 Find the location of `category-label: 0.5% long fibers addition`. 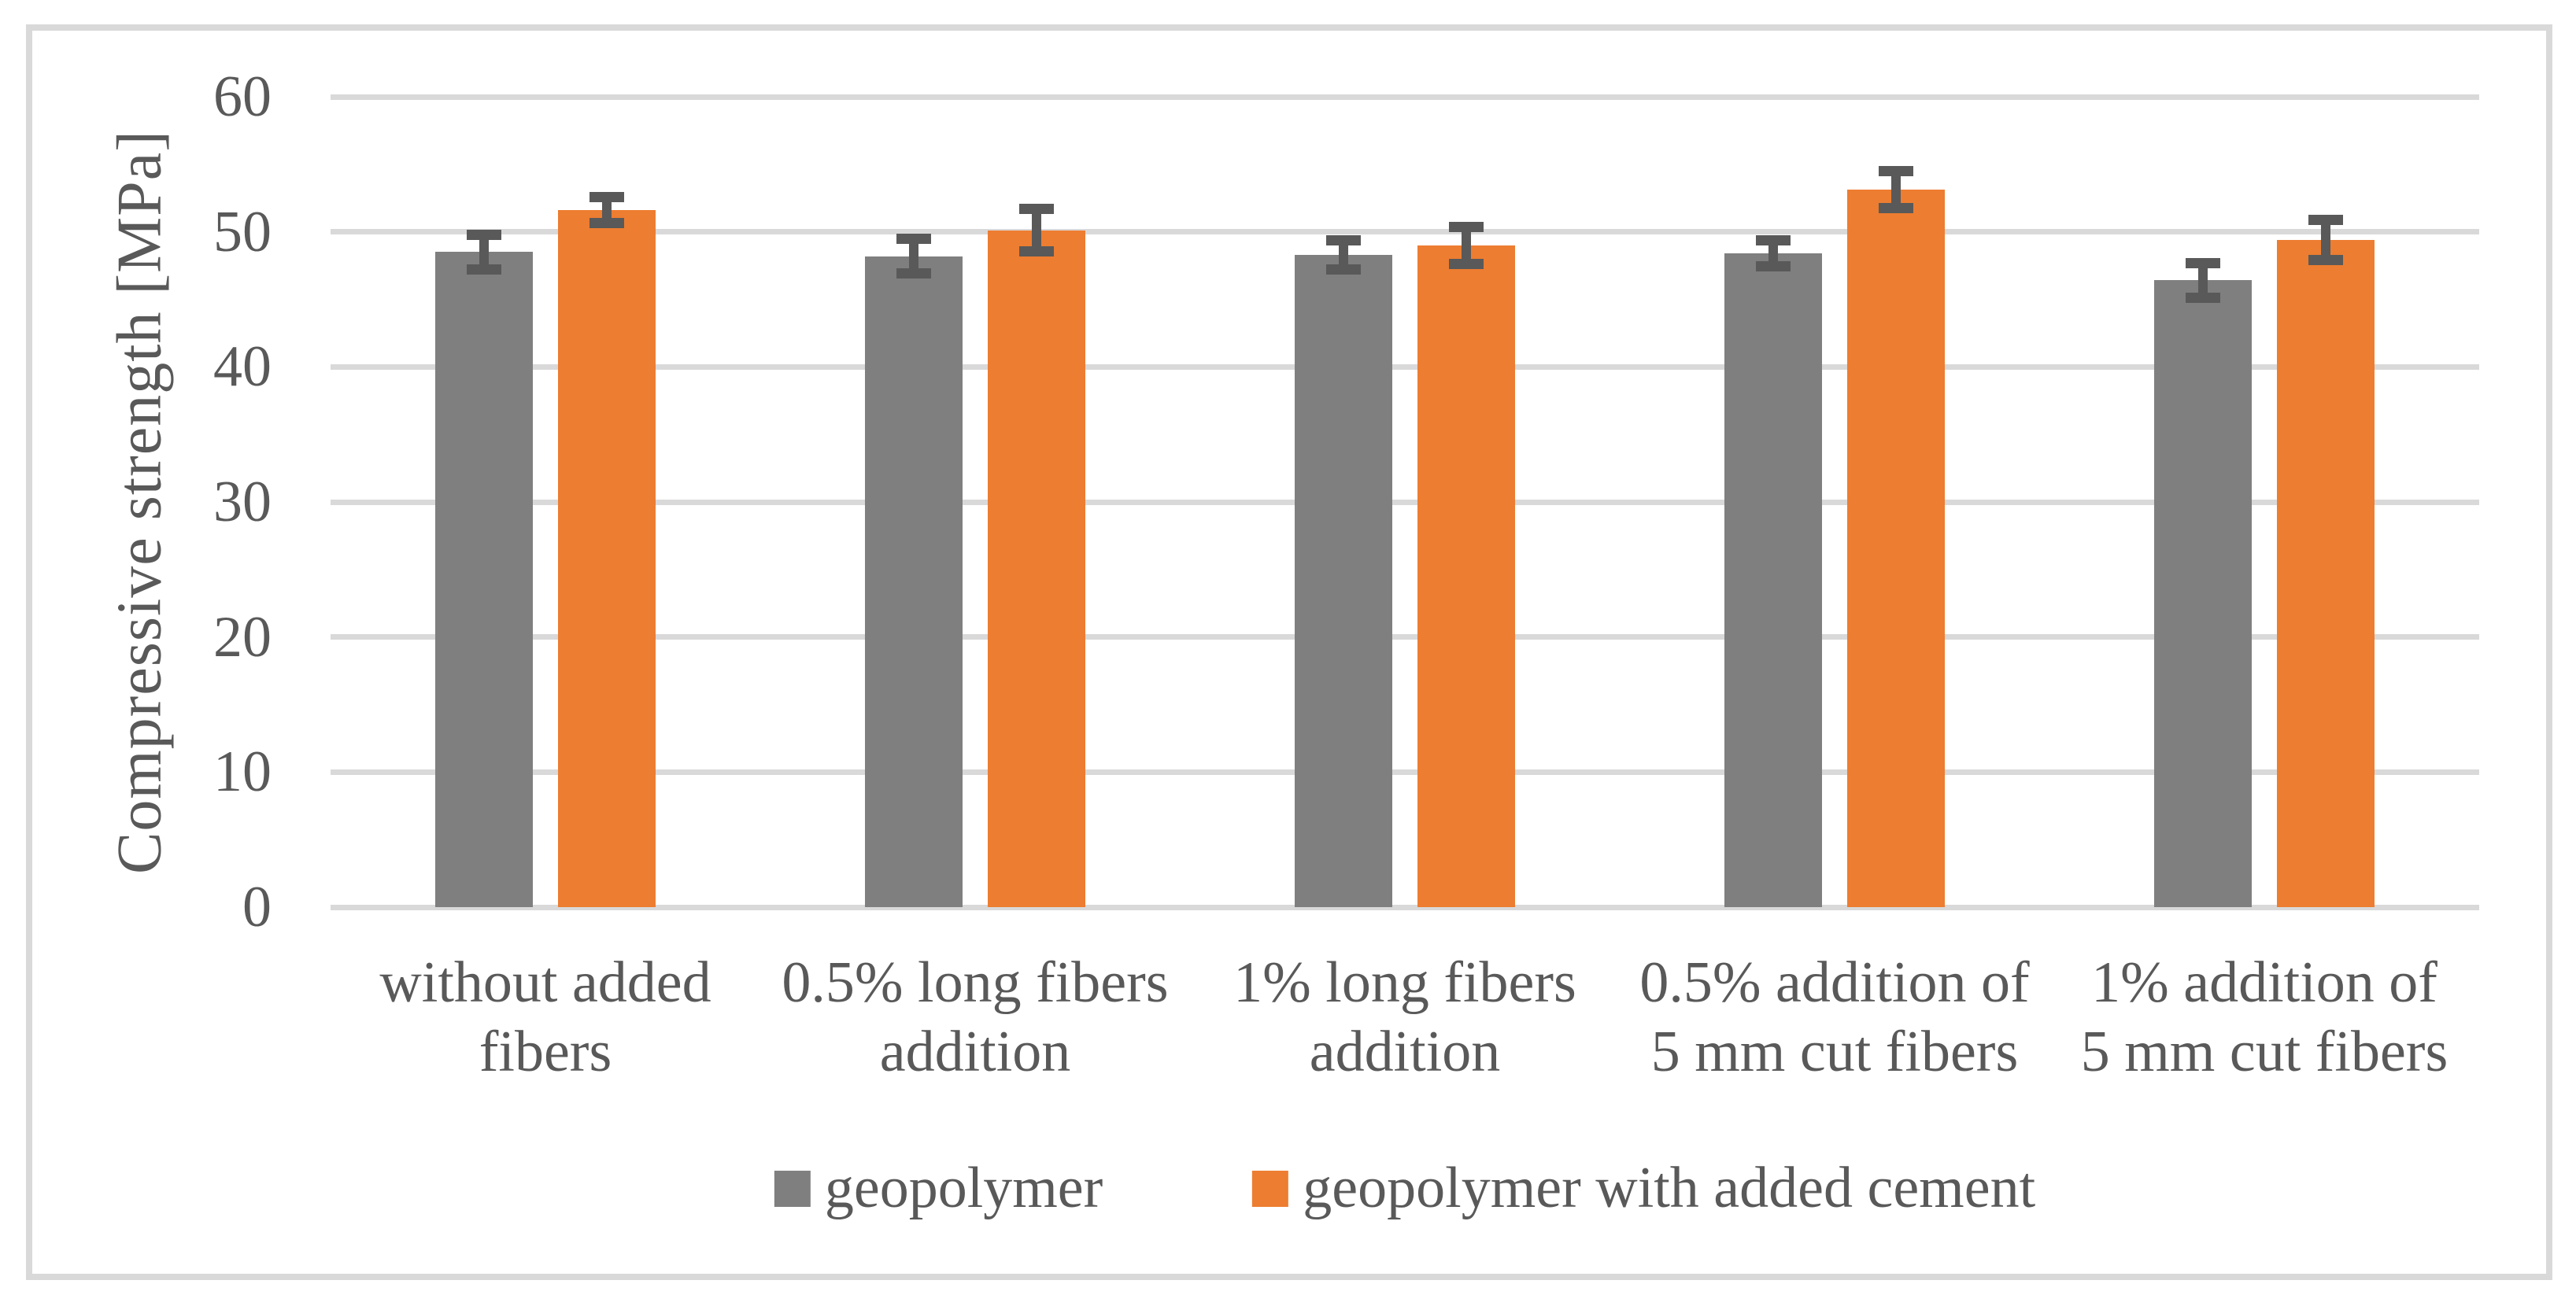

category-label: 0.5% long fibers addition is located at coordinates (975, 1017).